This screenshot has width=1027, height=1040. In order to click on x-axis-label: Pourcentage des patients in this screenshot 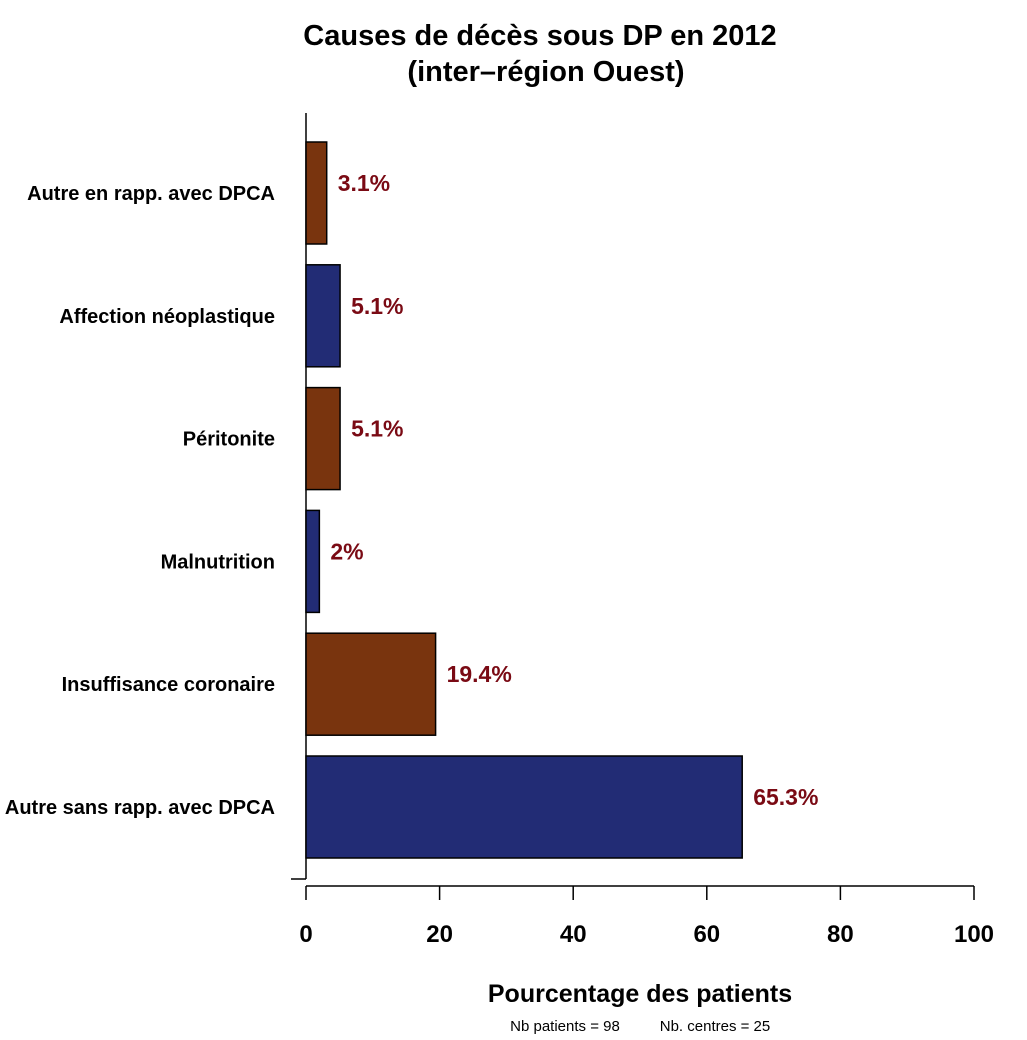, I will do `click(640, 994)`.